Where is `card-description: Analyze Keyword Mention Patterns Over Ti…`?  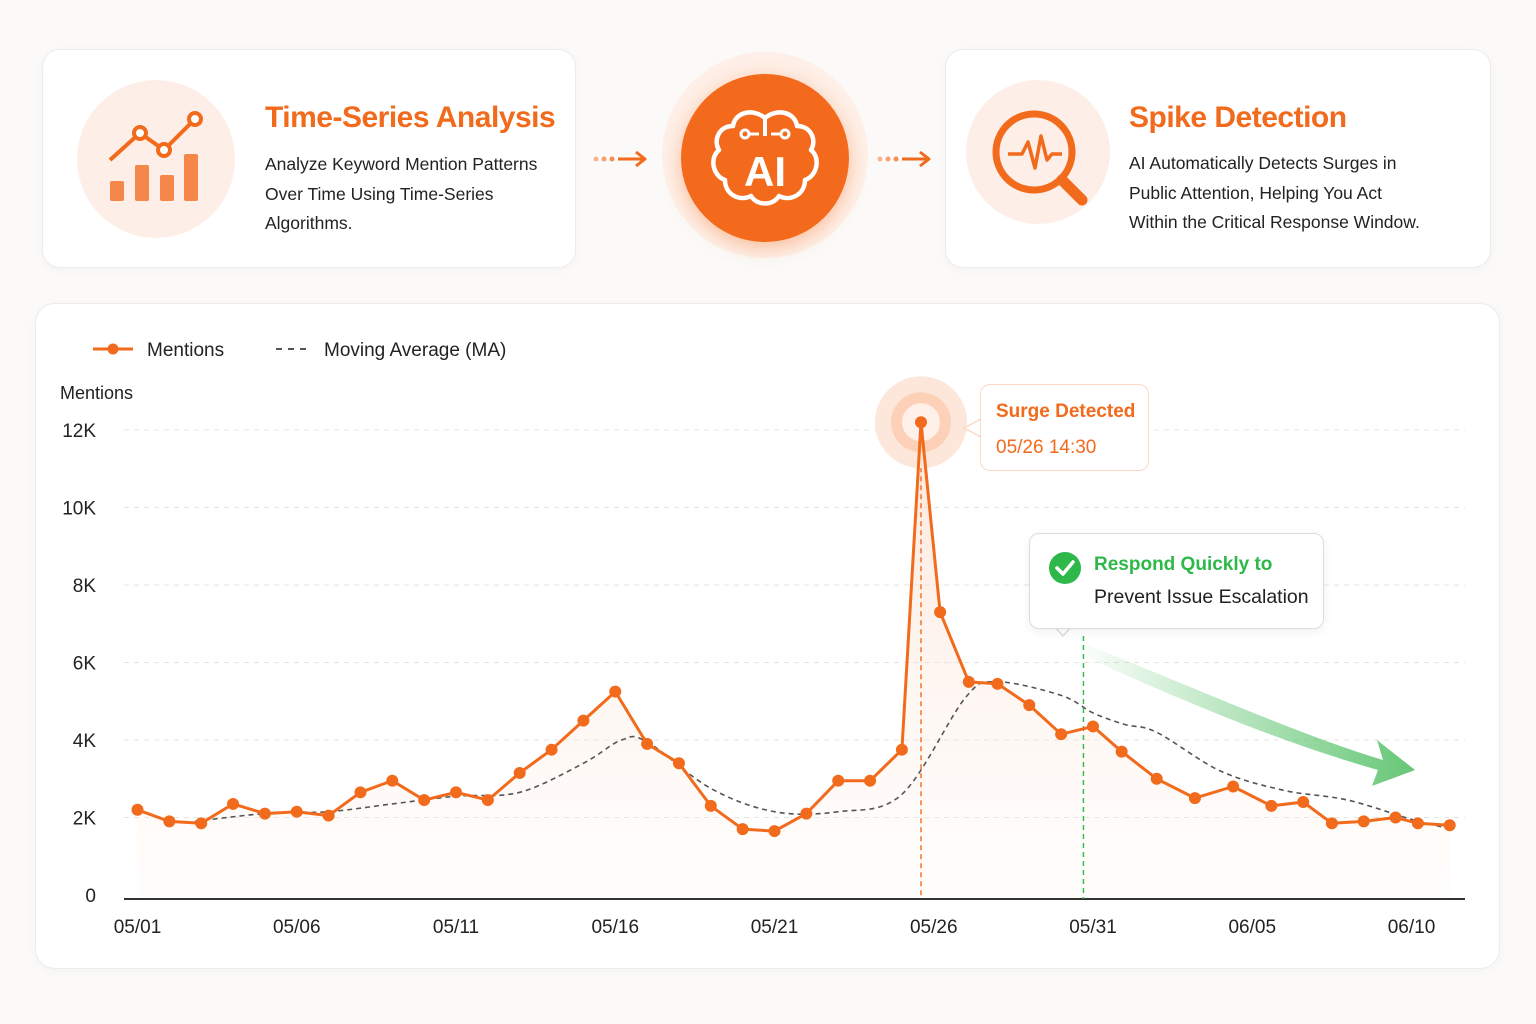 card-description: Analyze Keyword Mention Patterns Over Ti… is located at coordinates (401, 194).